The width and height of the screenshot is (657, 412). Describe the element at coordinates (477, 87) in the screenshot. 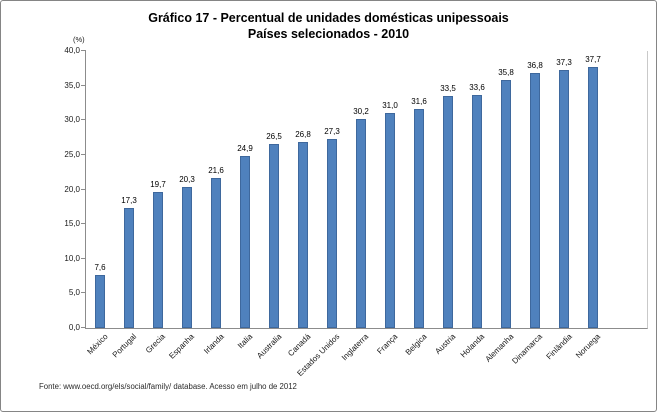

I see `bar-value-label: 33,6` at that location.